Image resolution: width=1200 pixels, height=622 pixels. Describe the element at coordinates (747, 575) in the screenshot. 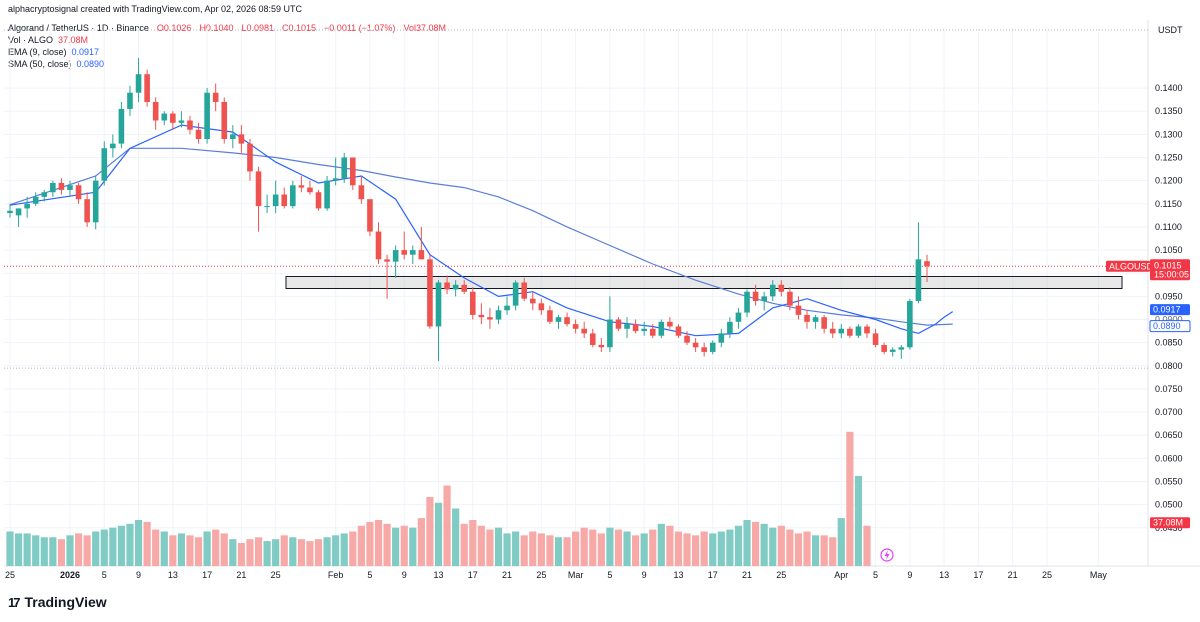

I see `time-tick-label: 21` at that location.